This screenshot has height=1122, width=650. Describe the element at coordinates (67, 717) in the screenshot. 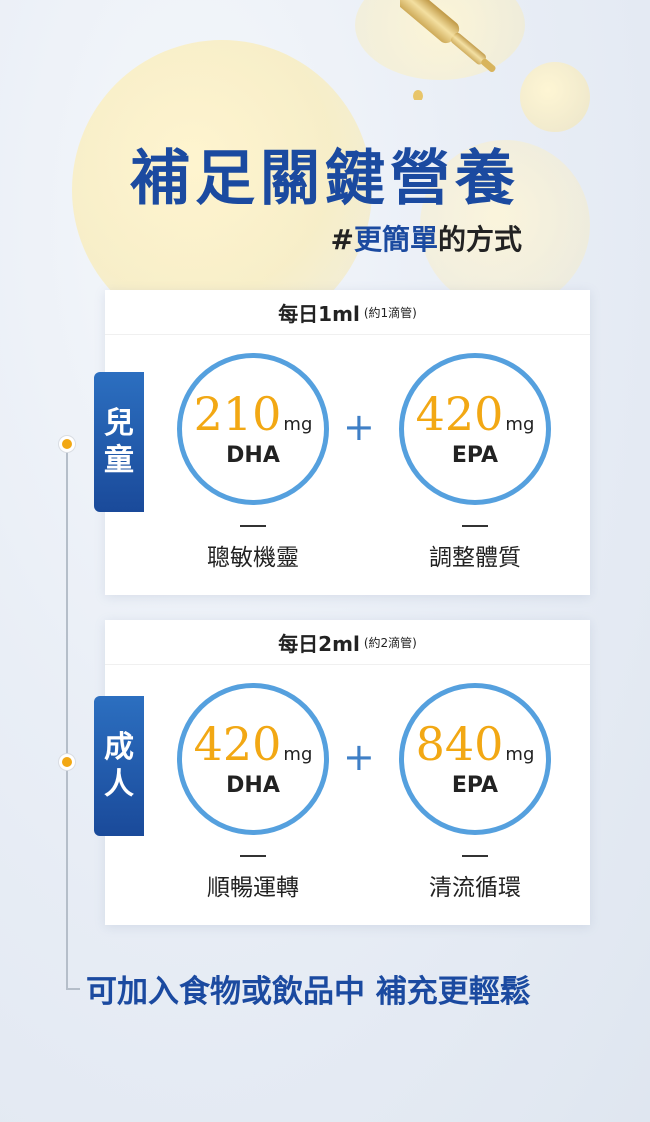

I see `timeline-line` at that location.